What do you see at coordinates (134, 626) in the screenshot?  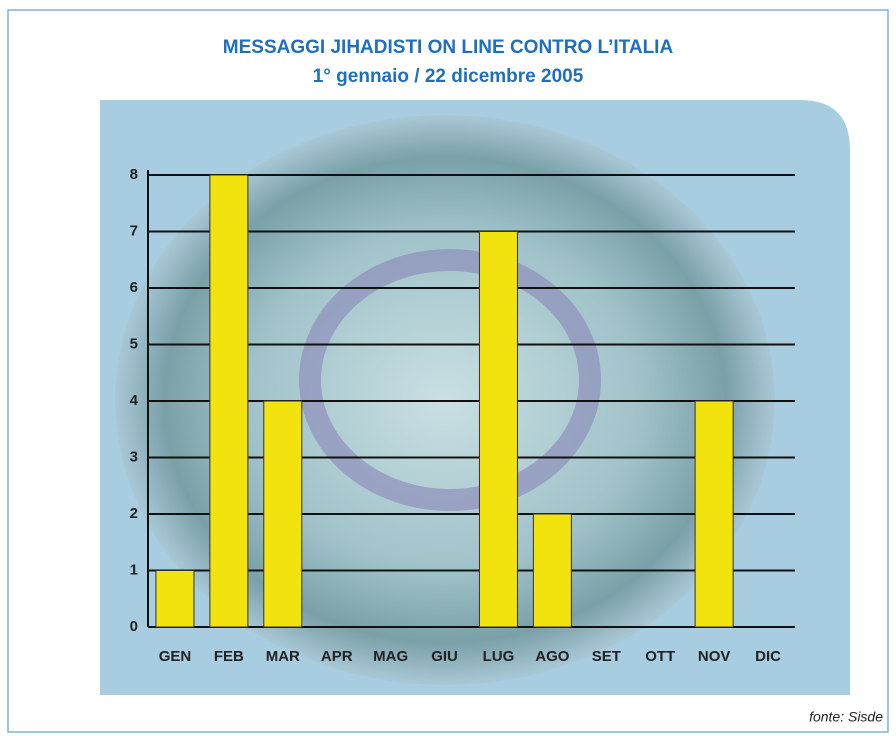 I see `y-tick-label: 0` at bounding box center [134, 626].